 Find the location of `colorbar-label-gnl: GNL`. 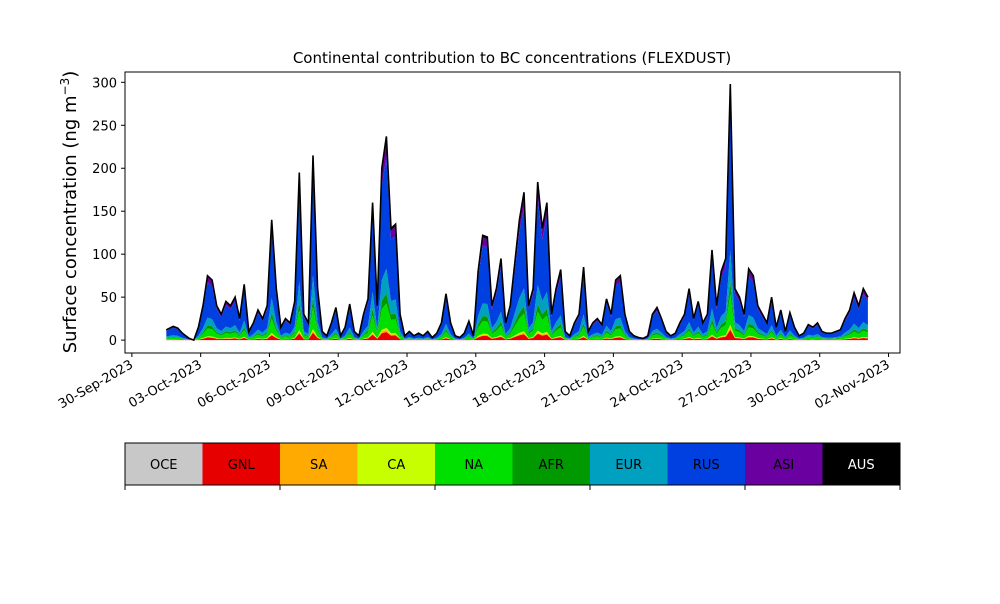

colorbar-label-gnl: GNL is located at coordinates (242, 465).